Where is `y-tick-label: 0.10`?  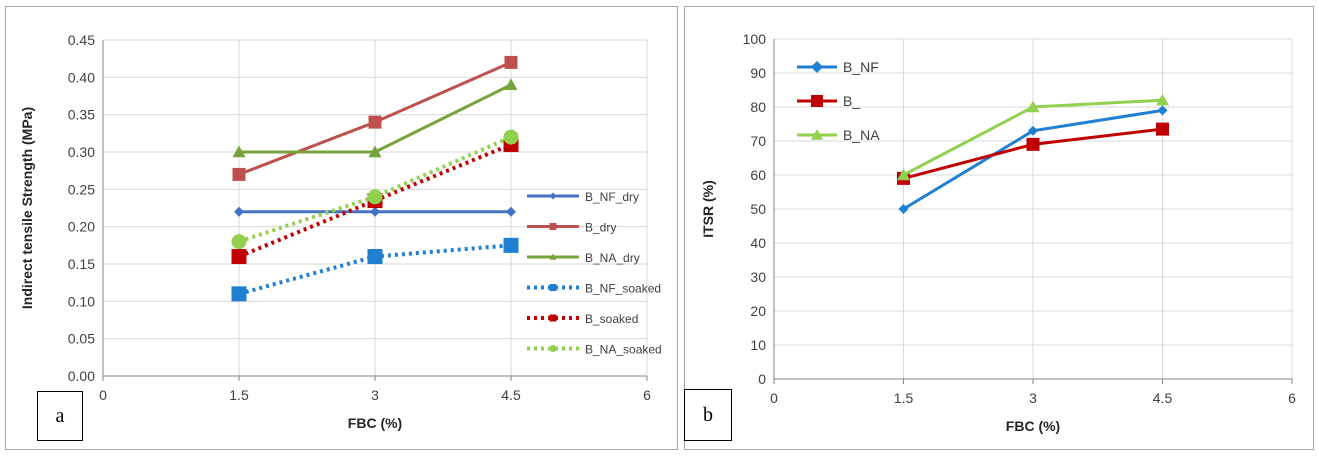 y-tick-label: 0.10 is located at coordinates (81, 301).